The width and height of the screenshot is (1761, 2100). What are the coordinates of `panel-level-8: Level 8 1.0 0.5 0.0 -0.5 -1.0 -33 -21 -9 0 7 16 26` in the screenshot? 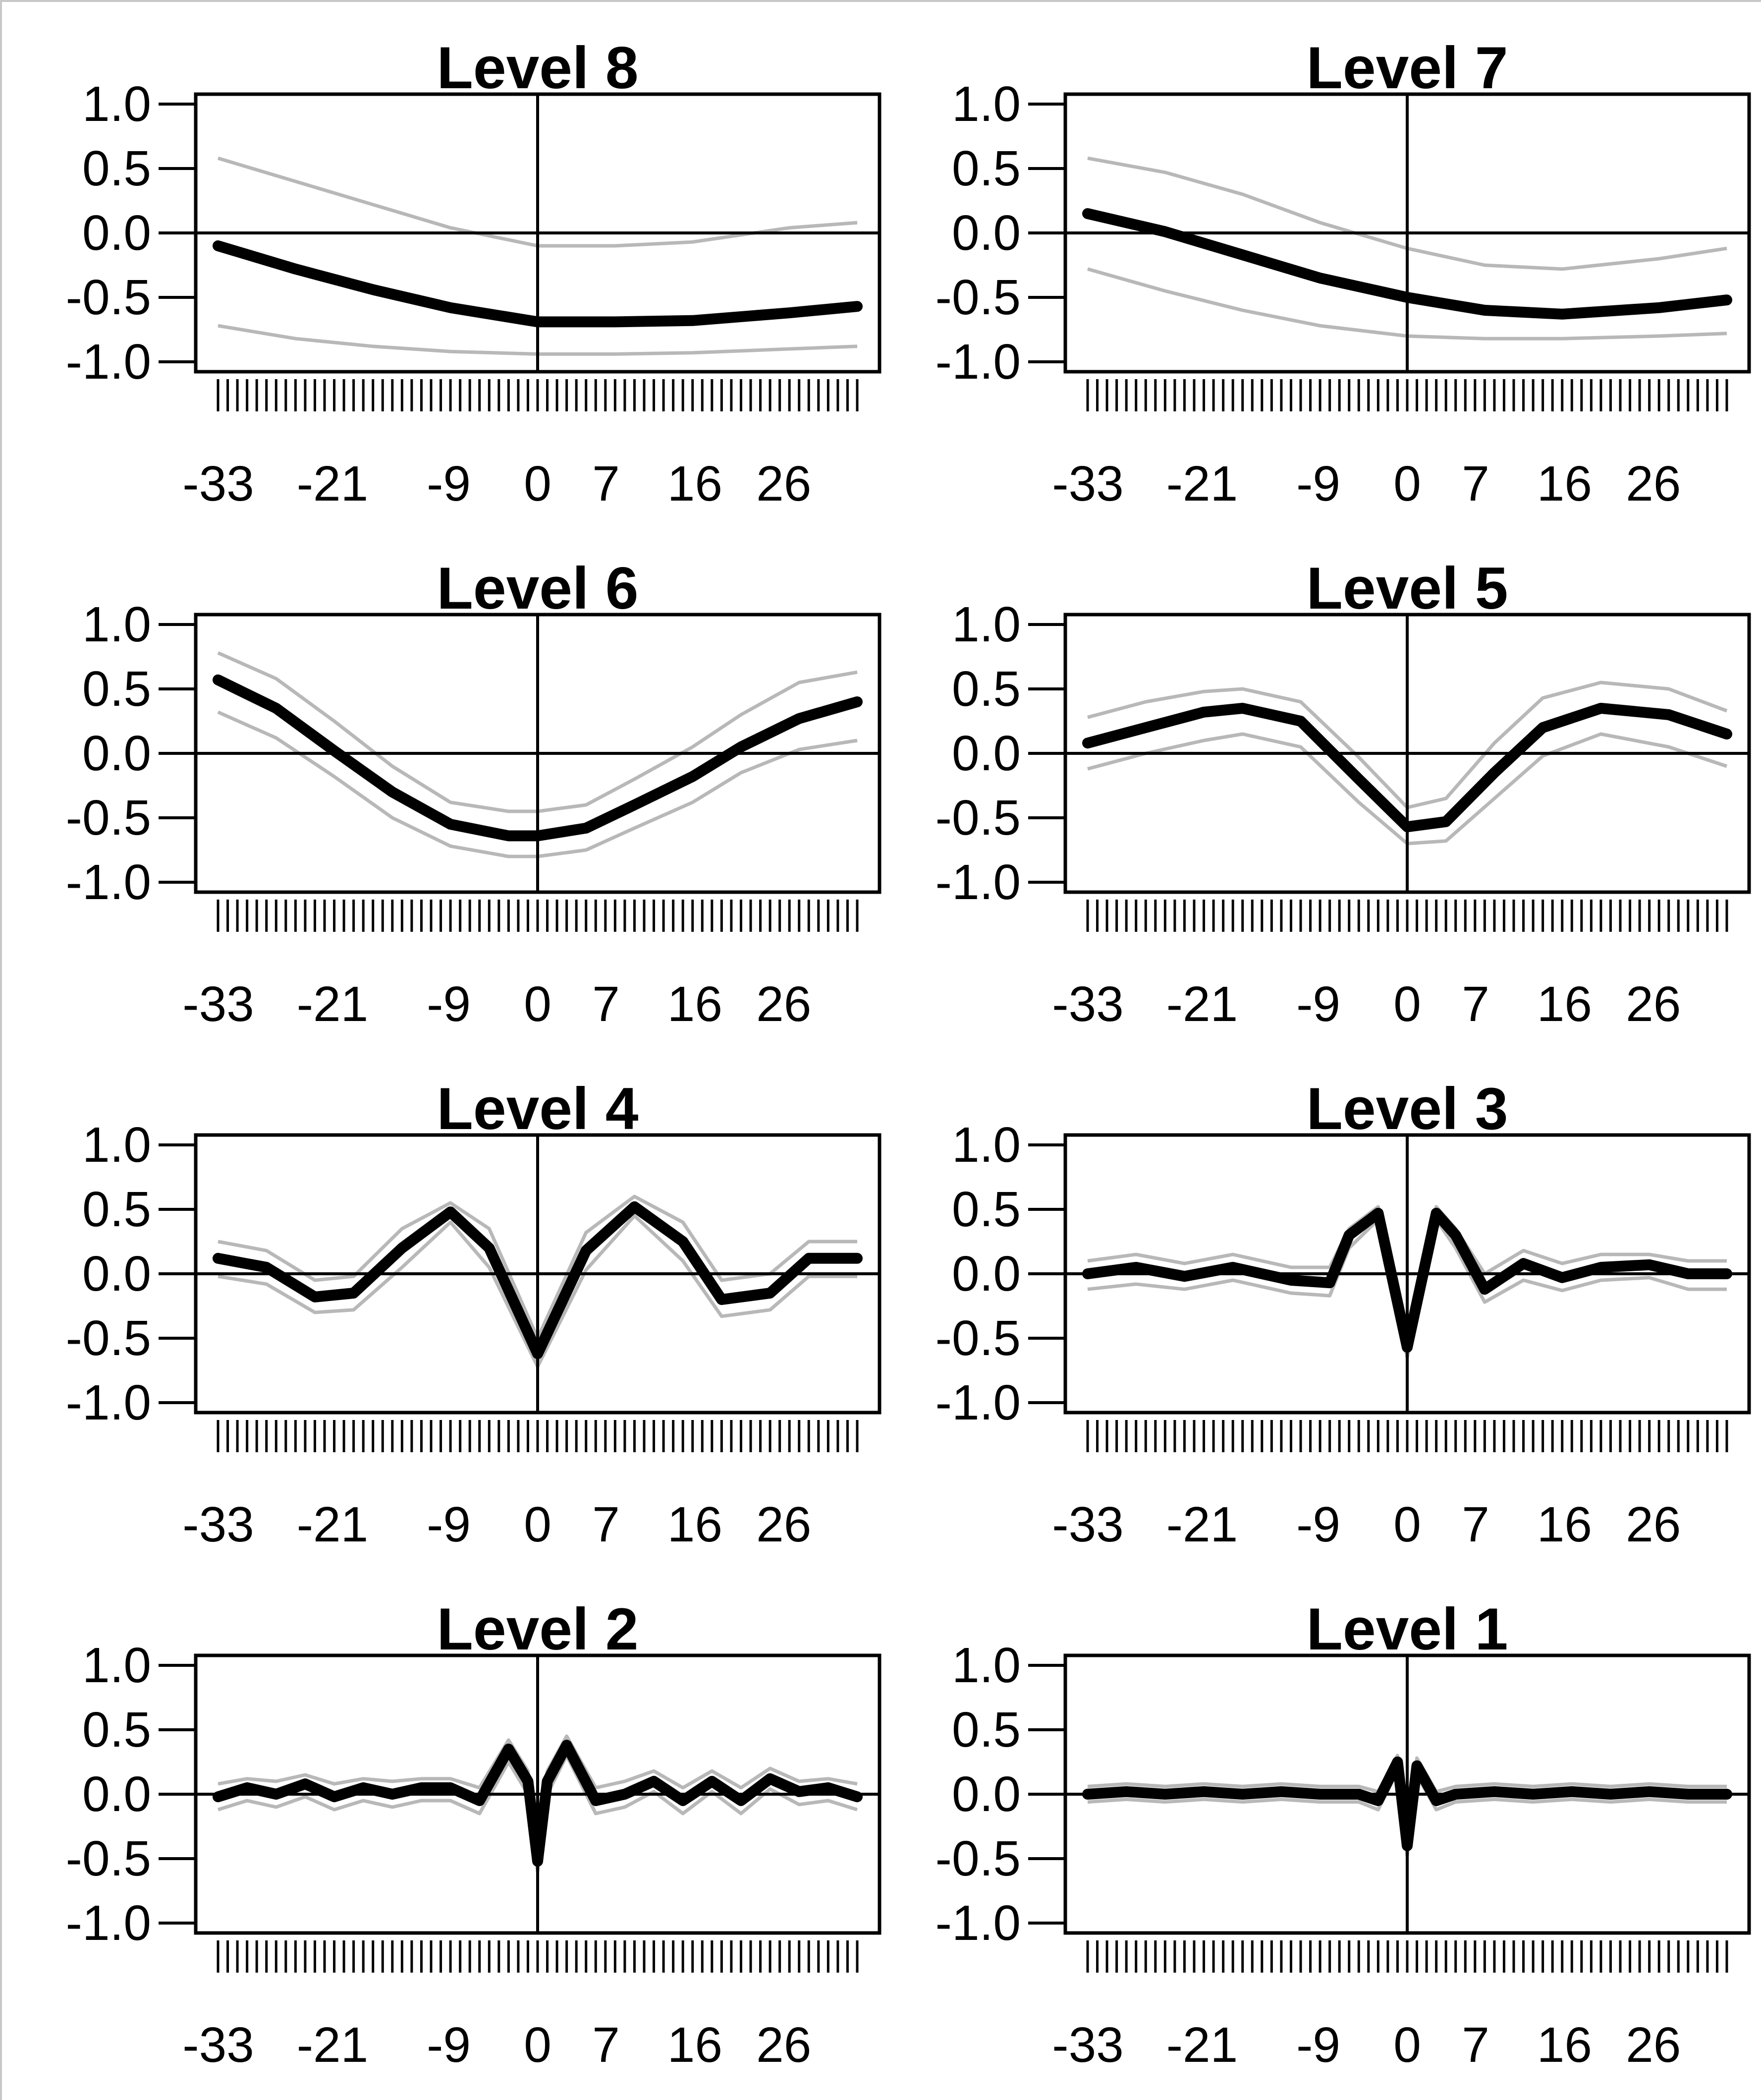 It's located at (473, 273).